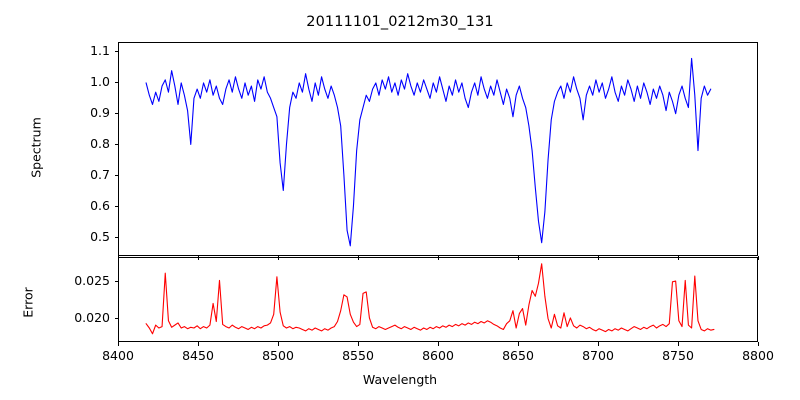 This screenshot has width=800, height=400. I want to click on page-title: 20111101_0212m30_131, so click(400, 22).